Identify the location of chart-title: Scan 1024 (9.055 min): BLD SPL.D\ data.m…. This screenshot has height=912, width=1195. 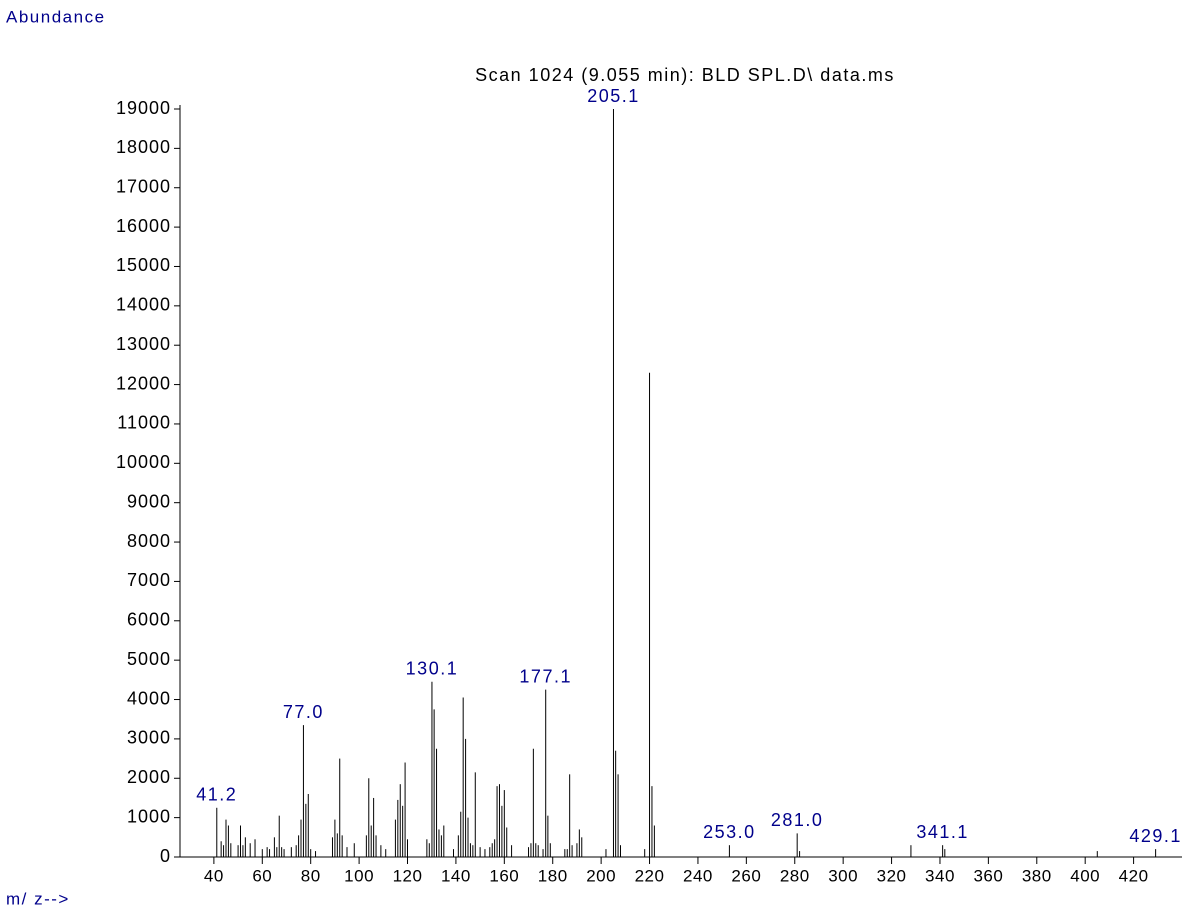
(685, 75).